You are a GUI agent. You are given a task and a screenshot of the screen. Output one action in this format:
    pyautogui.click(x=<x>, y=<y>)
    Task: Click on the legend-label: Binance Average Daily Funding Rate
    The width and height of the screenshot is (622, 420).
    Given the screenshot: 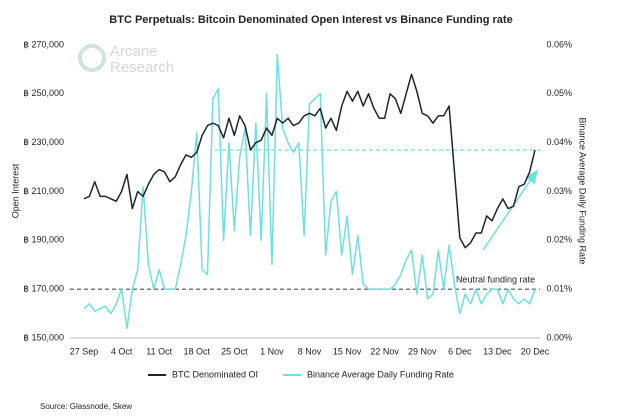 What is the action you would take?
    pyautogui.click(x=380, y=374)
    